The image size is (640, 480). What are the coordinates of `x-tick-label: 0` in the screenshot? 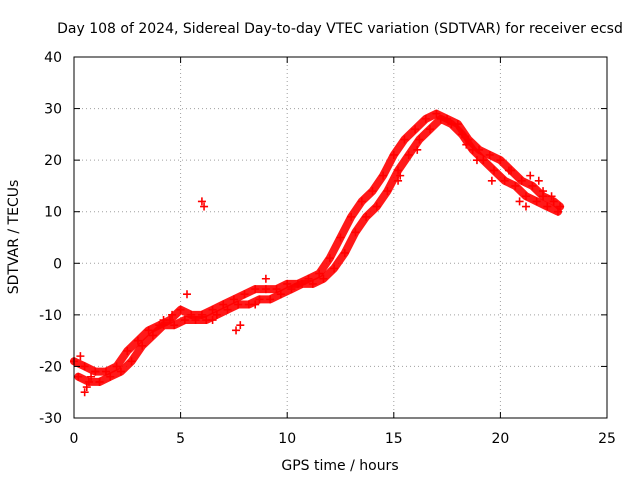 It's located at (74, 439).